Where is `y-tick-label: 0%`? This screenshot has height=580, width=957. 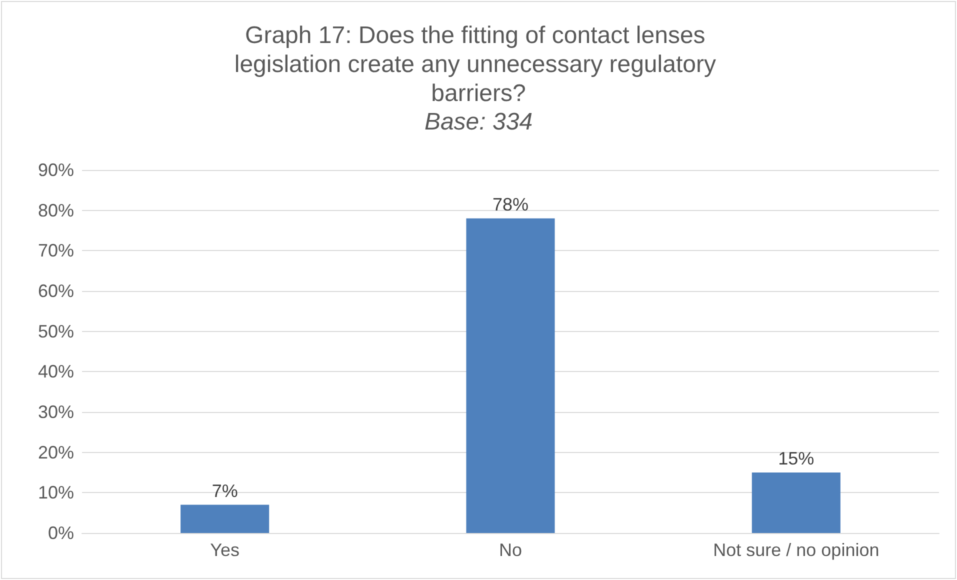
y-tick-label: 0% is located at coordinates (61, 533).